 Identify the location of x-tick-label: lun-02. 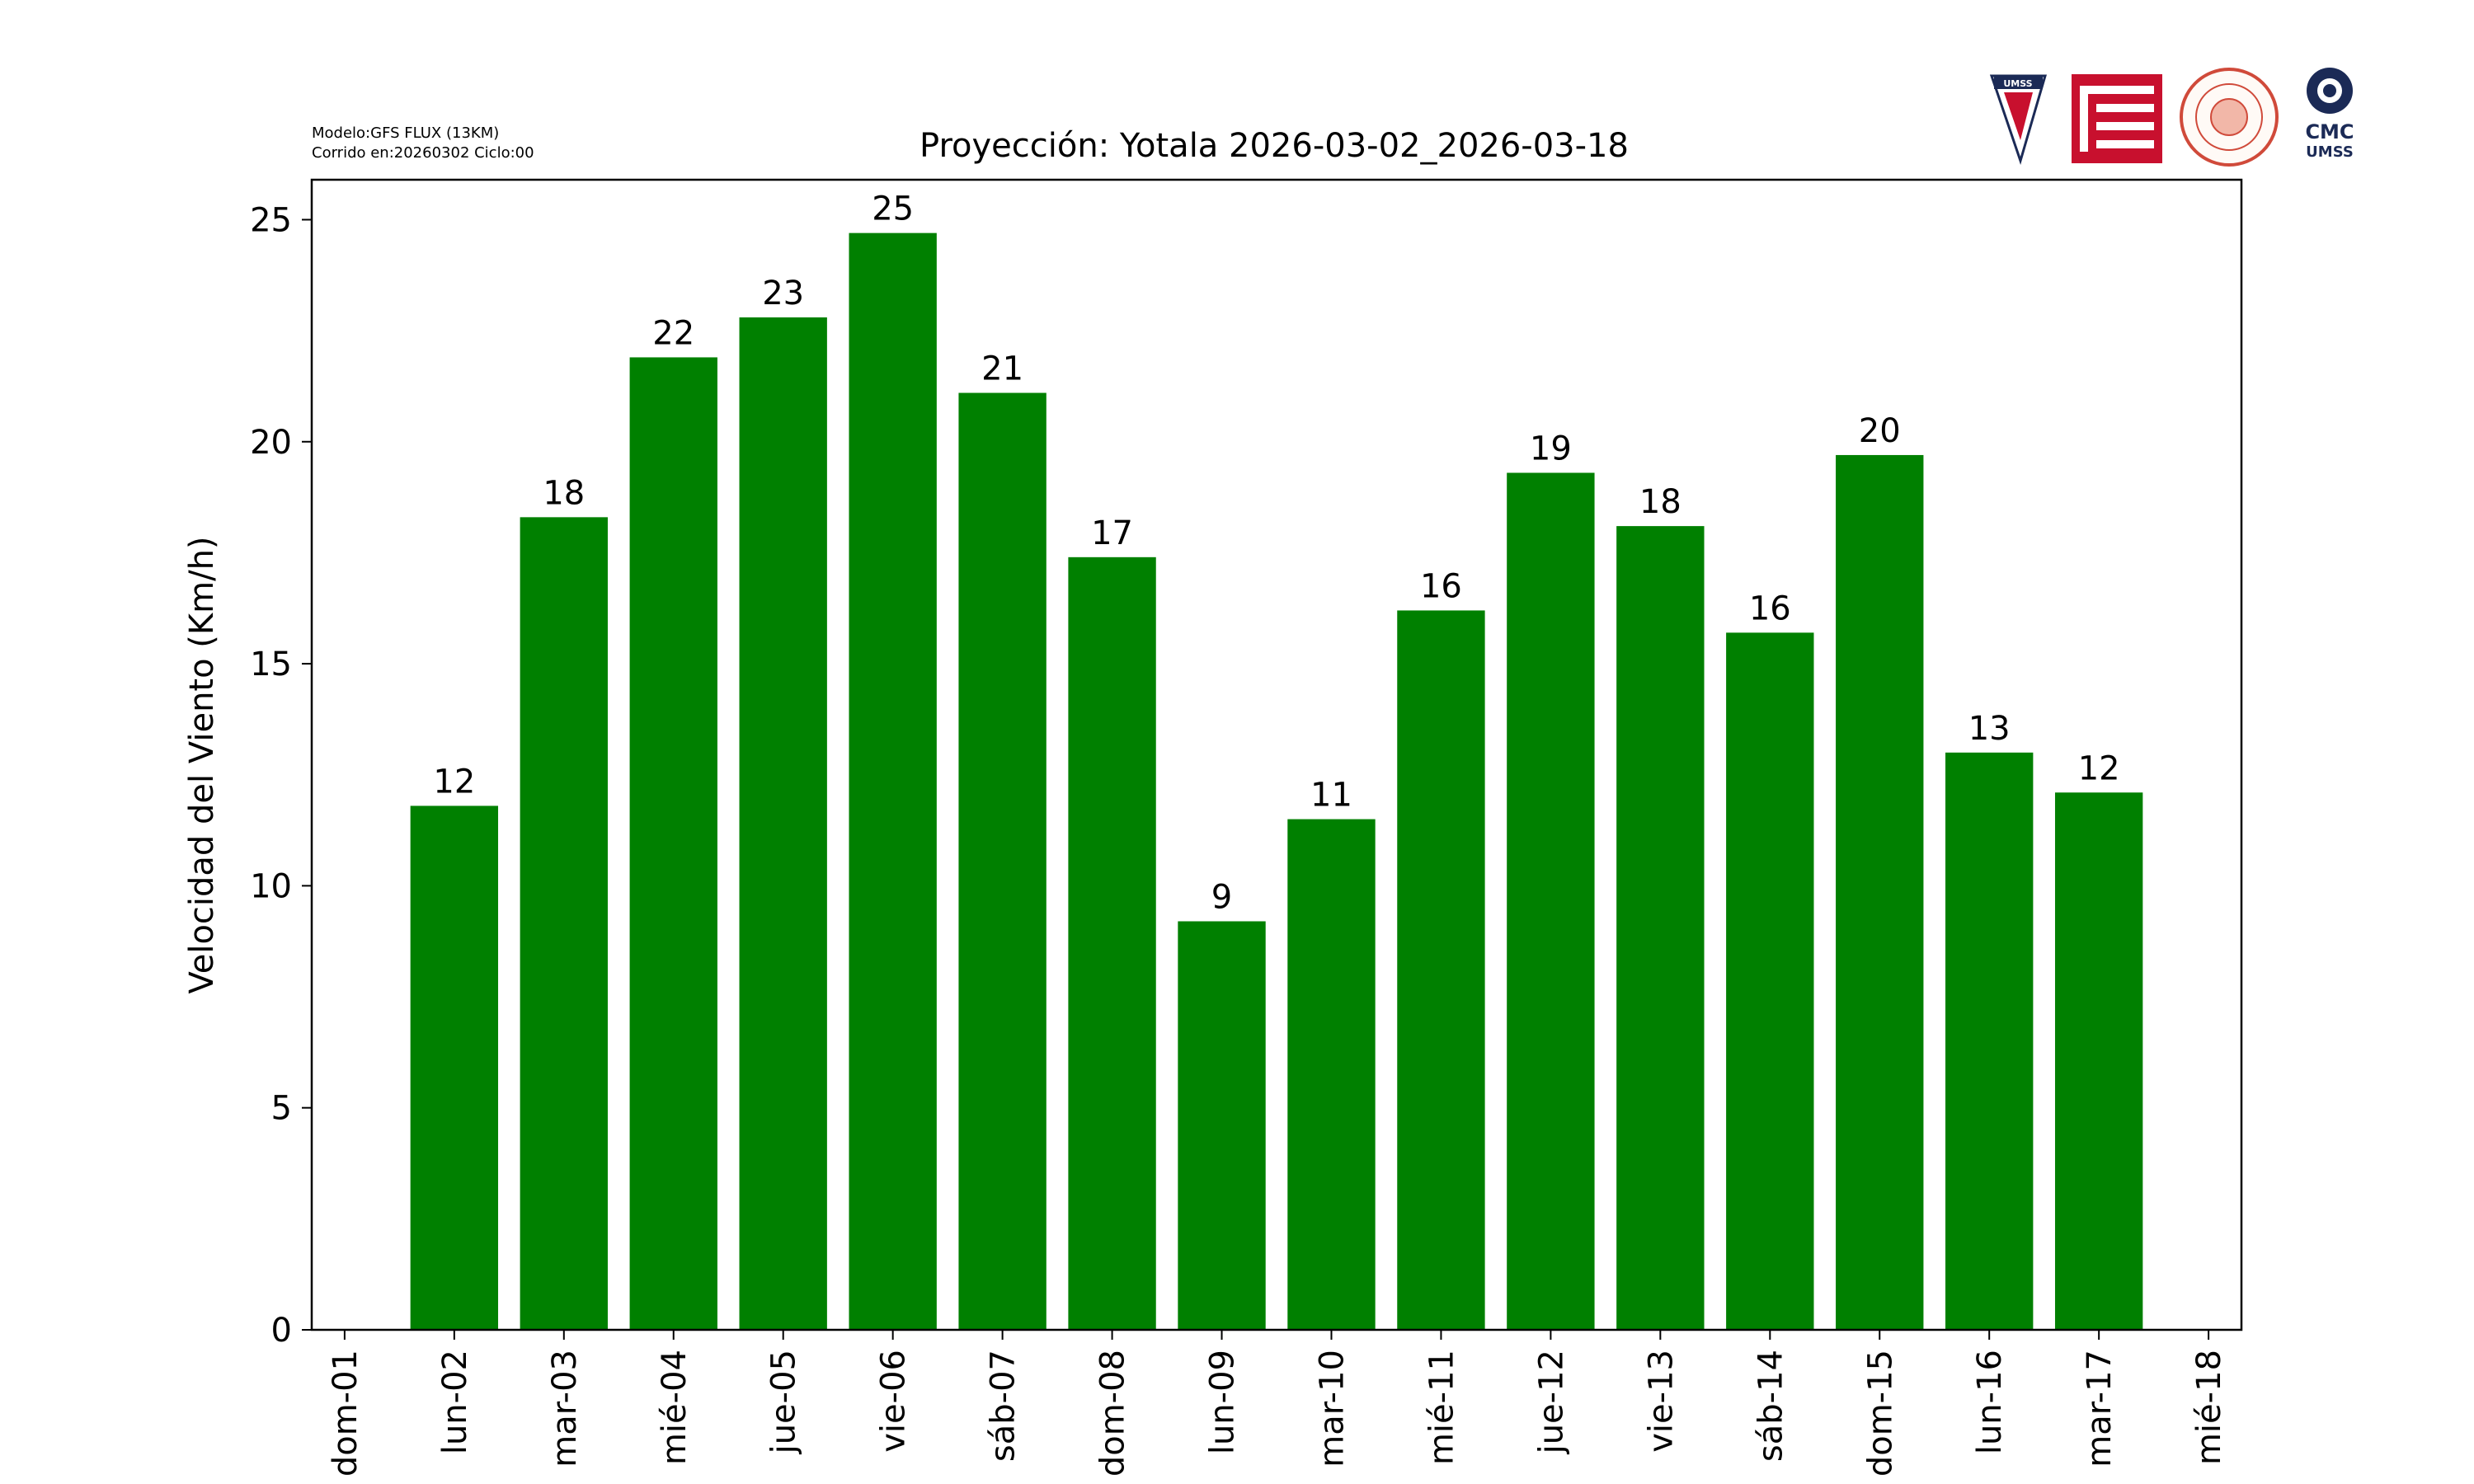
(455, 1402).